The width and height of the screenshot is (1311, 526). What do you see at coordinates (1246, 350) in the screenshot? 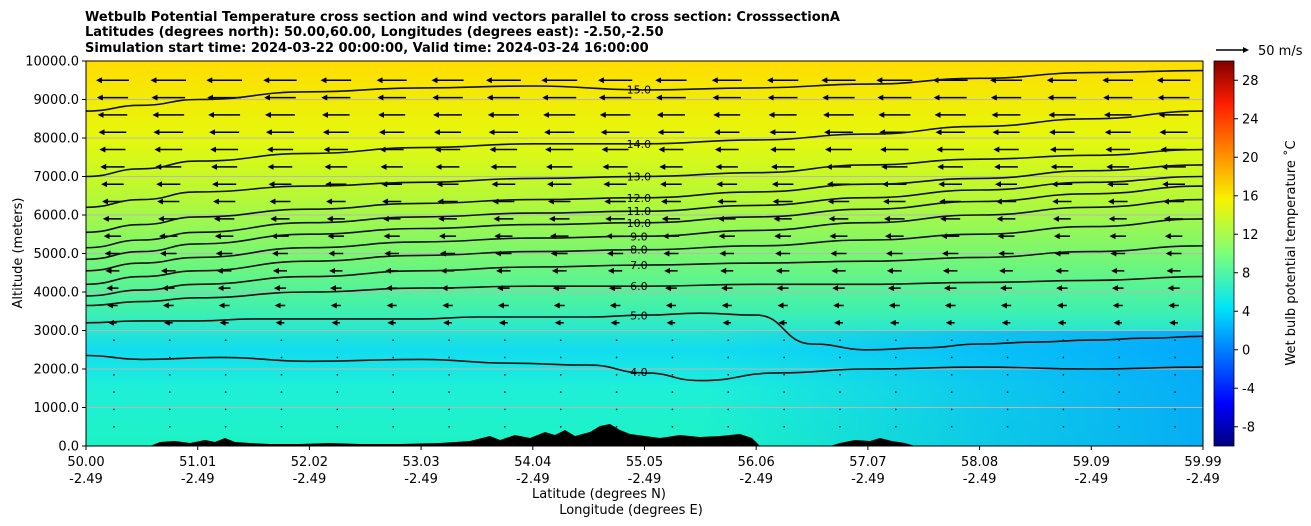
I see `colorbar-tick-label: 0` at bounding box center [1246, 350].